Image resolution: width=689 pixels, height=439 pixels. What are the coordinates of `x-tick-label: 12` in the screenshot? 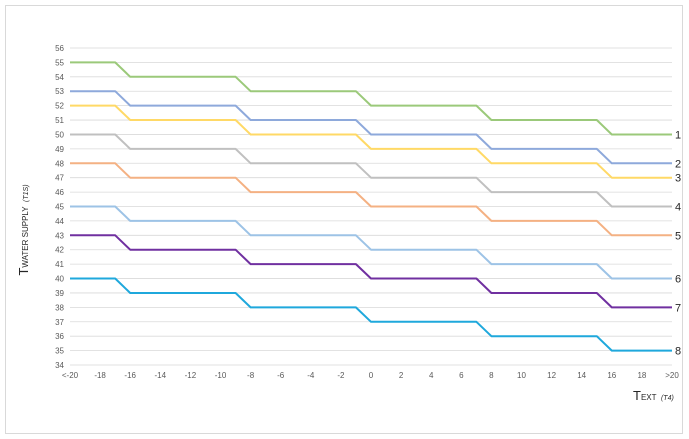 It's located at (551, 375).